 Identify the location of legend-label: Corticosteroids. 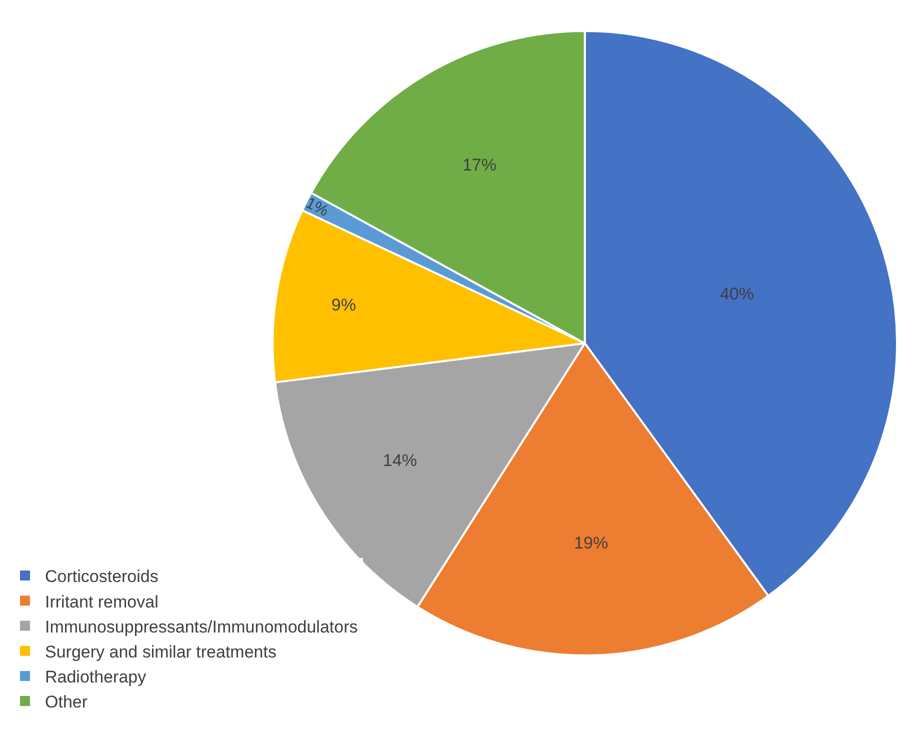
(101, 576).